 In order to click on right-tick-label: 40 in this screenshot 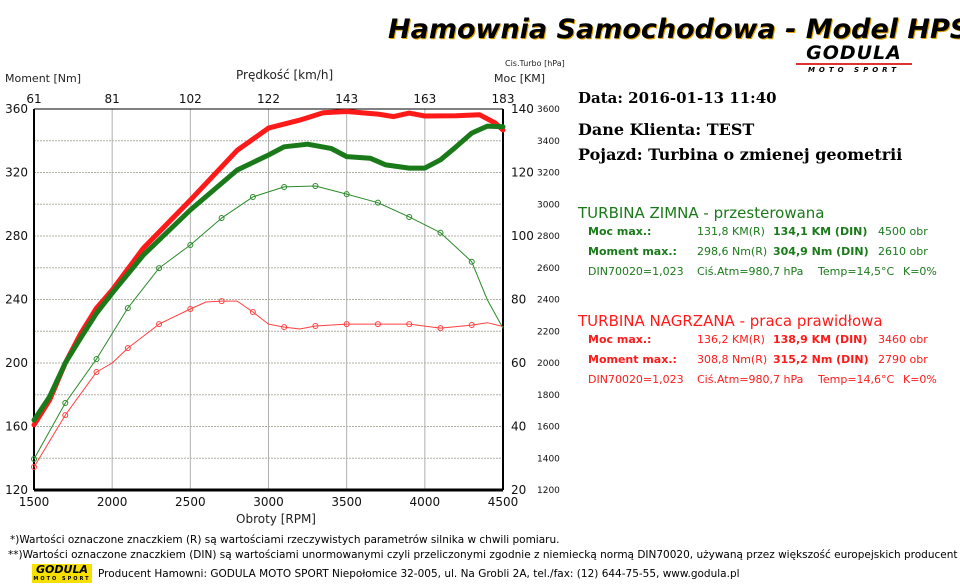, I will do `click(518, 427)`.